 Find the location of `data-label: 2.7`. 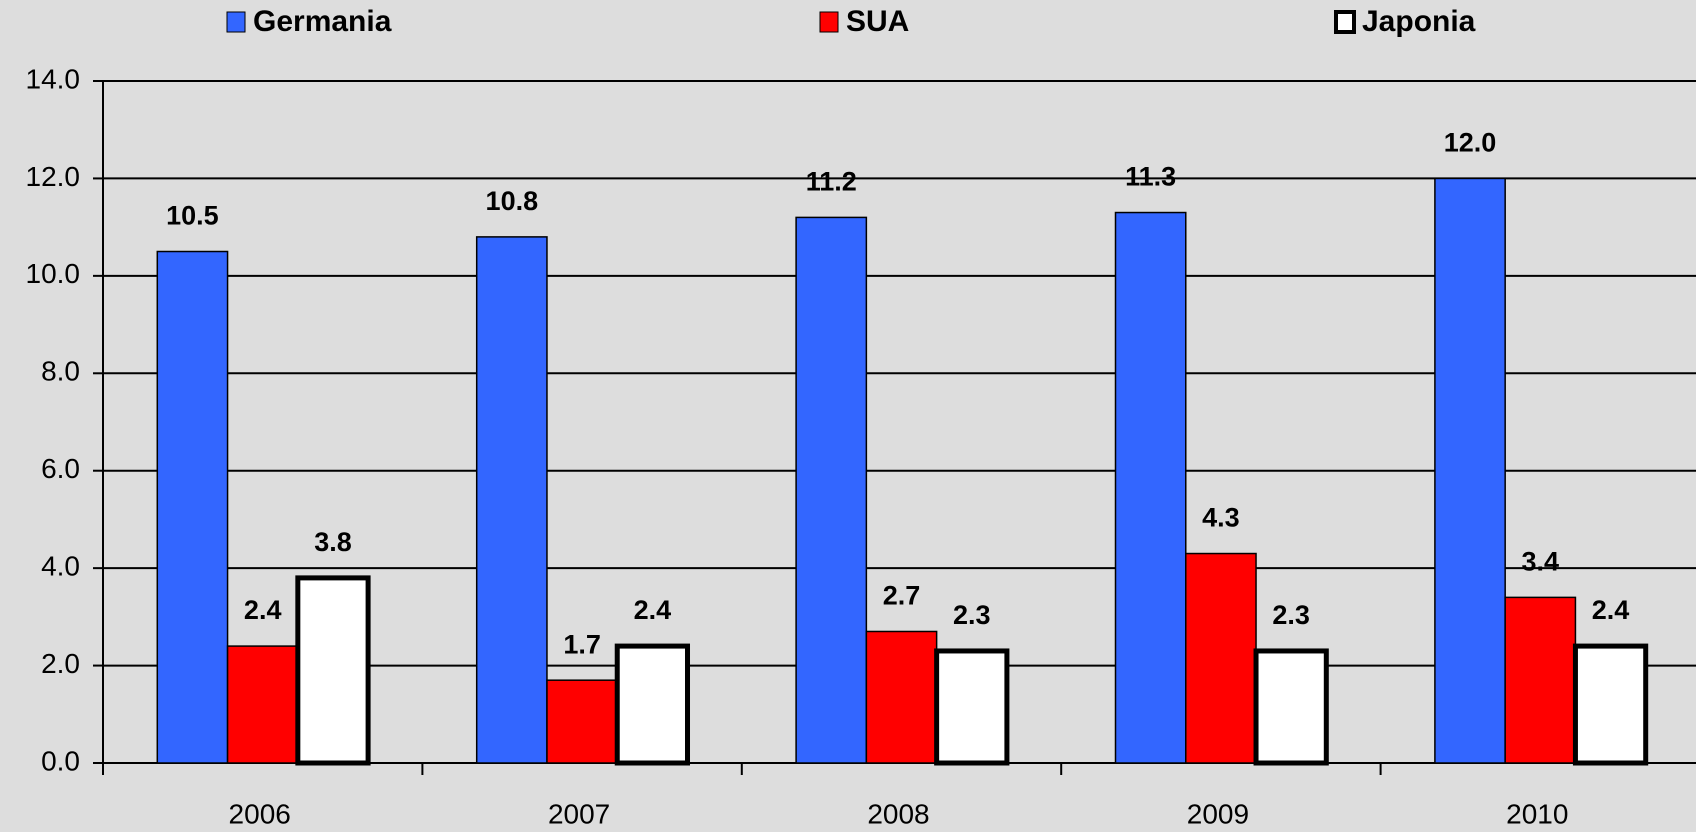

data-label: 2.7 is located at coordinates (902, 596).